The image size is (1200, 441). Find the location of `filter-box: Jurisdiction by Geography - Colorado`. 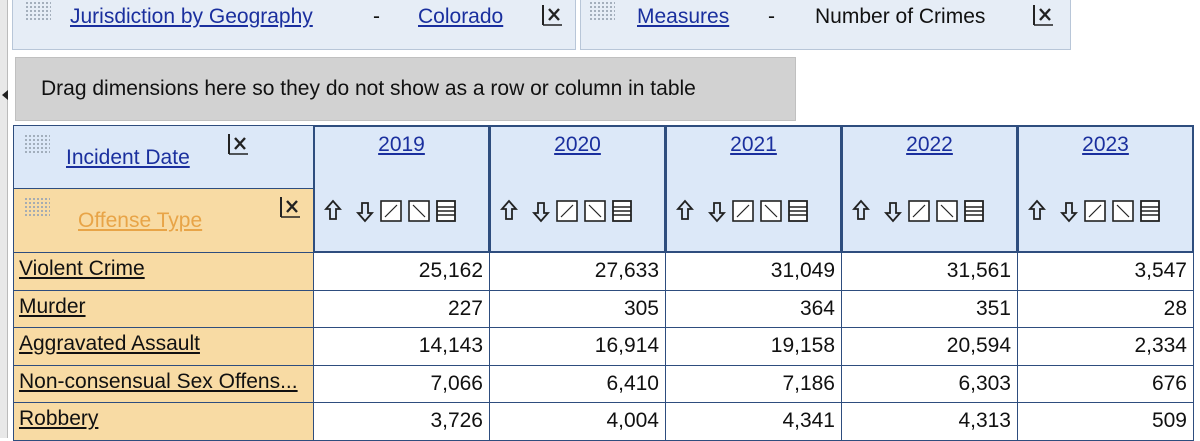

filter-box: Jurisdiction by Geography - Colorado is located at coordinates (294, 25).